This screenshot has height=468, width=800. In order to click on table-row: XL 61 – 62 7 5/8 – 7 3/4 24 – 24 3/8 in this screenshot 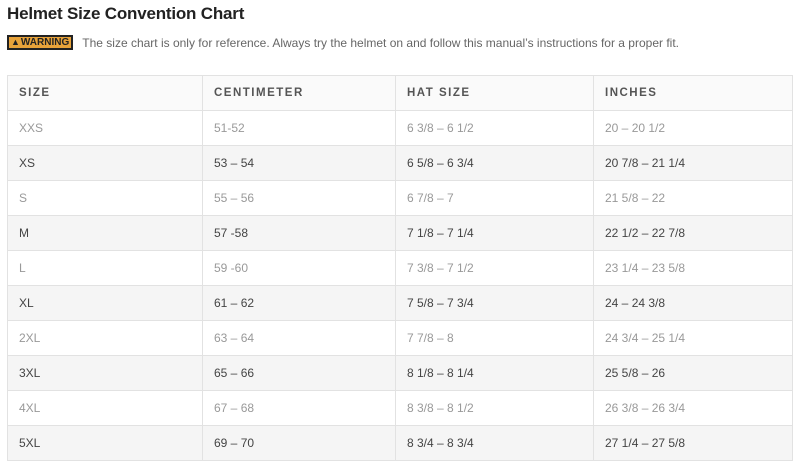, I will do `click(400, 303)`.